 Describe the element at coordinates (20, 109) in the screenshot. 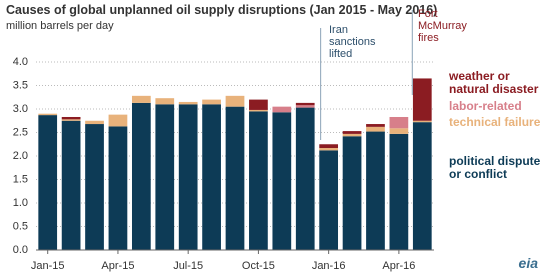

I see `y-tick-label: 3.0` at that location.